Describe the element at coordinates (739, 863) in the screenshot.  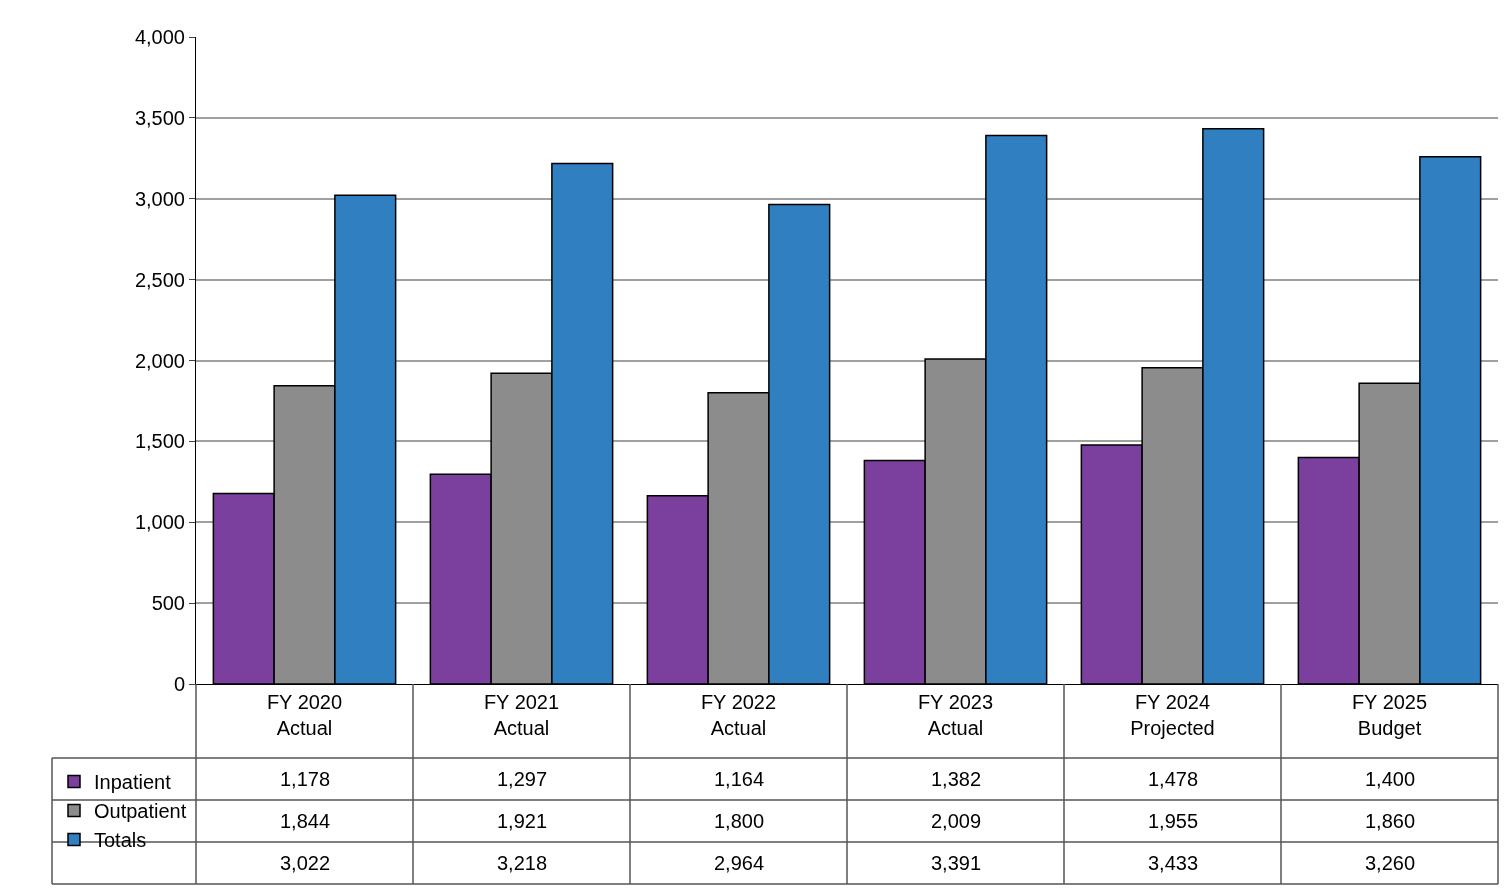
I see `data-label: 2,964` at that location.